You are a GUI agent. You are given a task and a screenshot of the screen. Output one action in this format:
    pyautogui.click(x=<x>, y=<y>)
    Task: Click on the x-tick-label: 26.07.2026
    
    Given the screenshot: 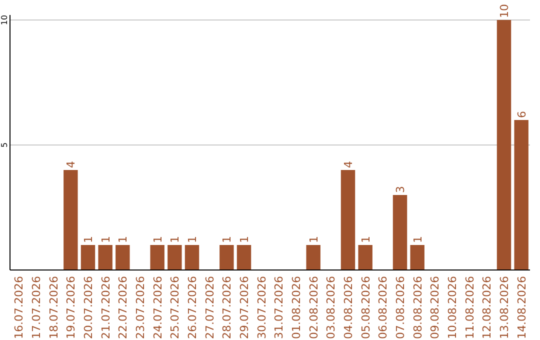 What is the action you would take?
    pyautogui.click(x=192, y=307)
    